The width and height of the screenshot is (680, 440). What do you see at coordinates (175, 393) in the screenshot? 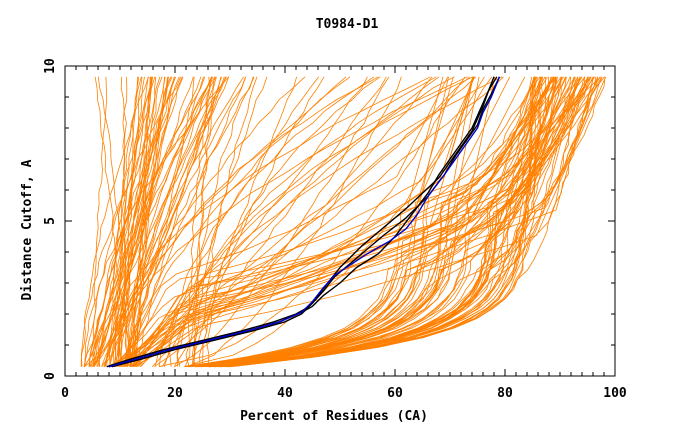
I see `x-tick-label: 20` at bounding box center [175, 393].